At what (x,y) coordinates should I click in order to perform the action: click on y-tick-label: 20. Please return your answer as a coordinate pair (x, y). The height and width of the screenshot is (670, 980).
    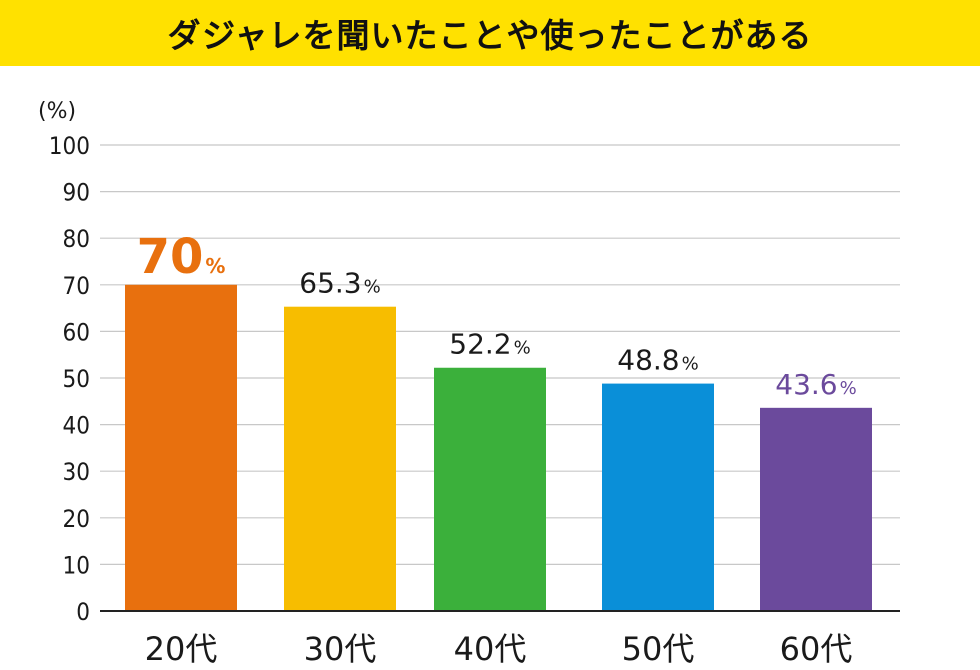
    Looking at the image, I should click on (76, 519).